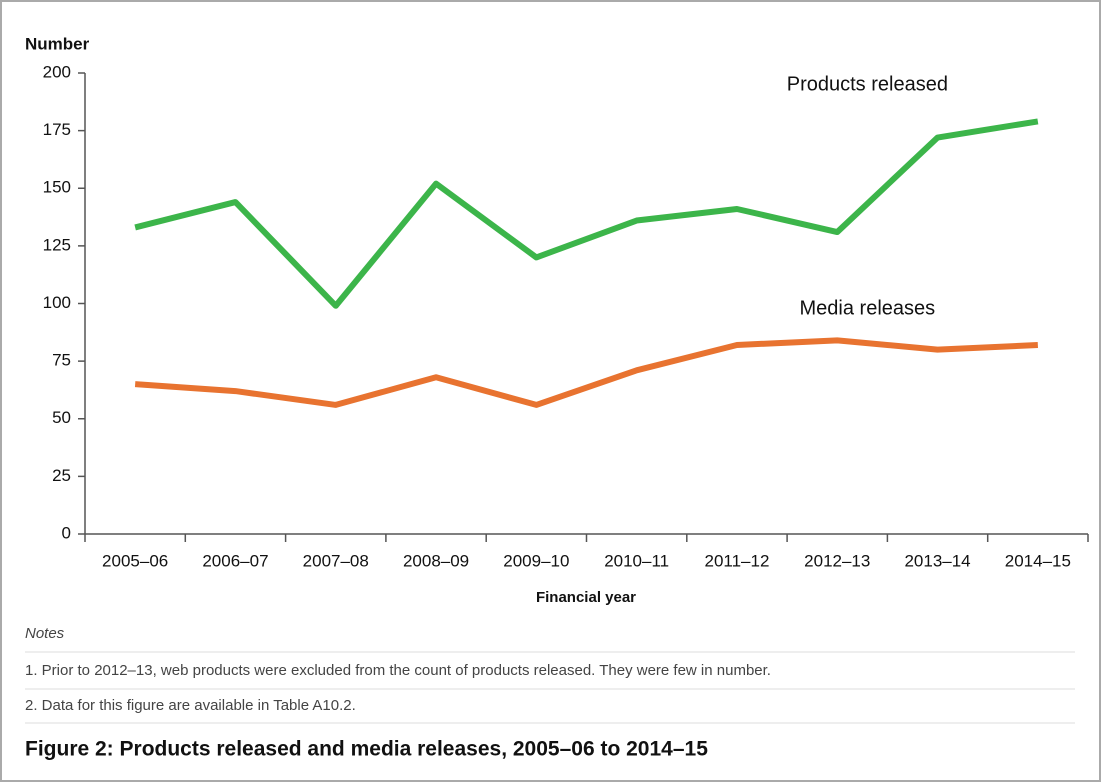  Describe the element at coordinates (57, 302) in the screenshot. I see `y-tick-label: 100` at that location.